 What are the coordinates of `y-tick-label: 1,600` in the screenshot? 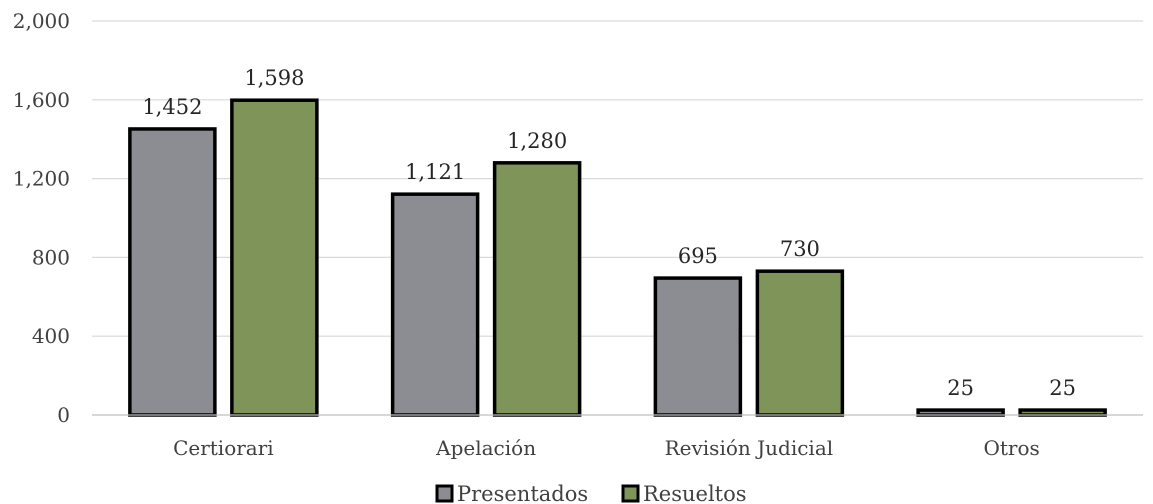 It's located at (41, 100).